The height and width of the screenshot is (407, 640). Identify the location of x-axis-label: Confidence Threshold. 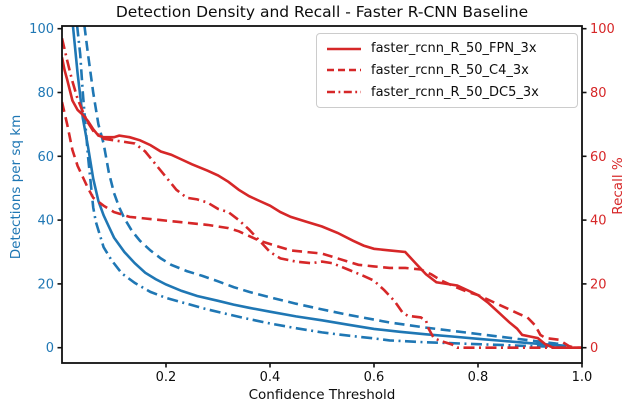
(322, 395).